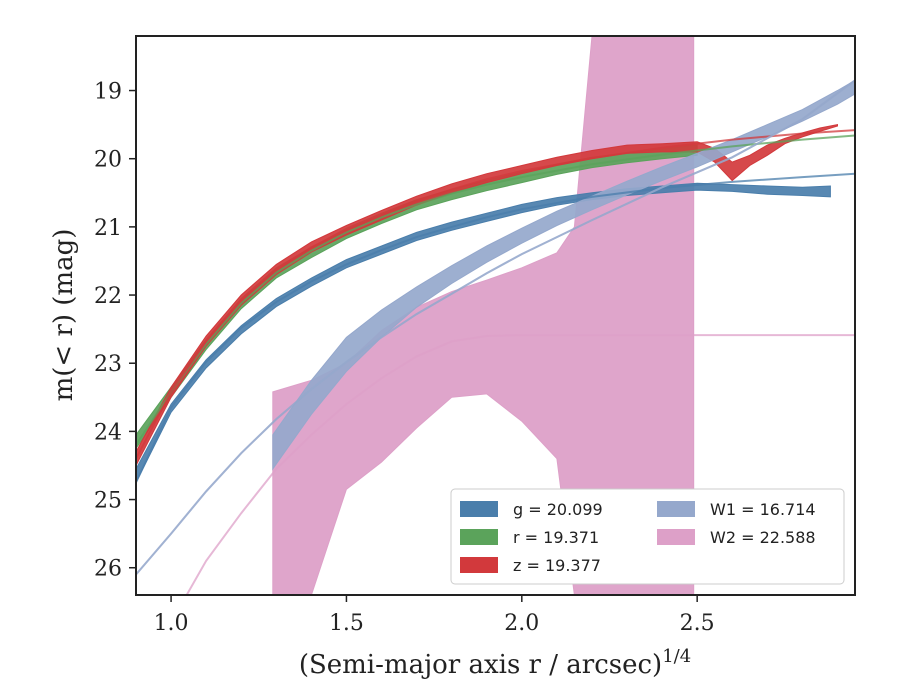 The width and height of the screenshot is (900, 700). I want to click on legend-item-r: r = 19.371, so click(529, 537).